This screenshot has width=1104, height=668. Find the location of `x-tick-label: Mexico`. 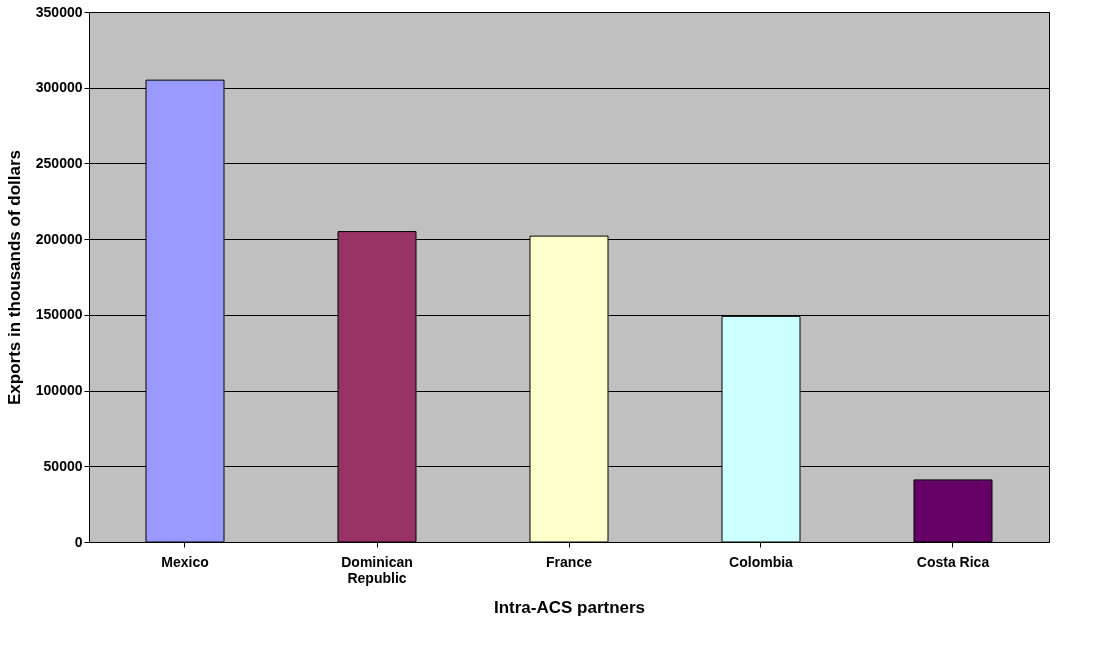

x-tick-label: Mexico is located at coordinates (185, 561).